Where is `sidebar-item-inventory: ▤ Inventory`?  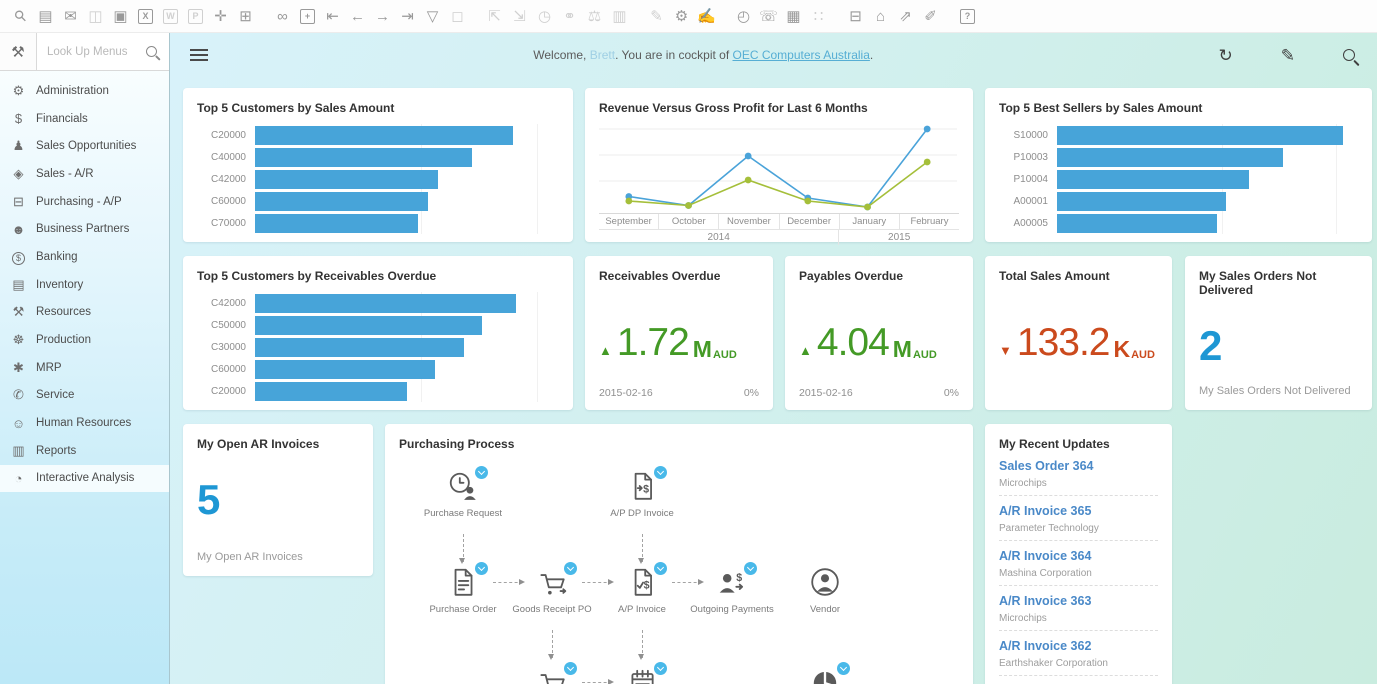 sidebar-item-inventory: ▤ Inventory is located at coordinates (84, 285).